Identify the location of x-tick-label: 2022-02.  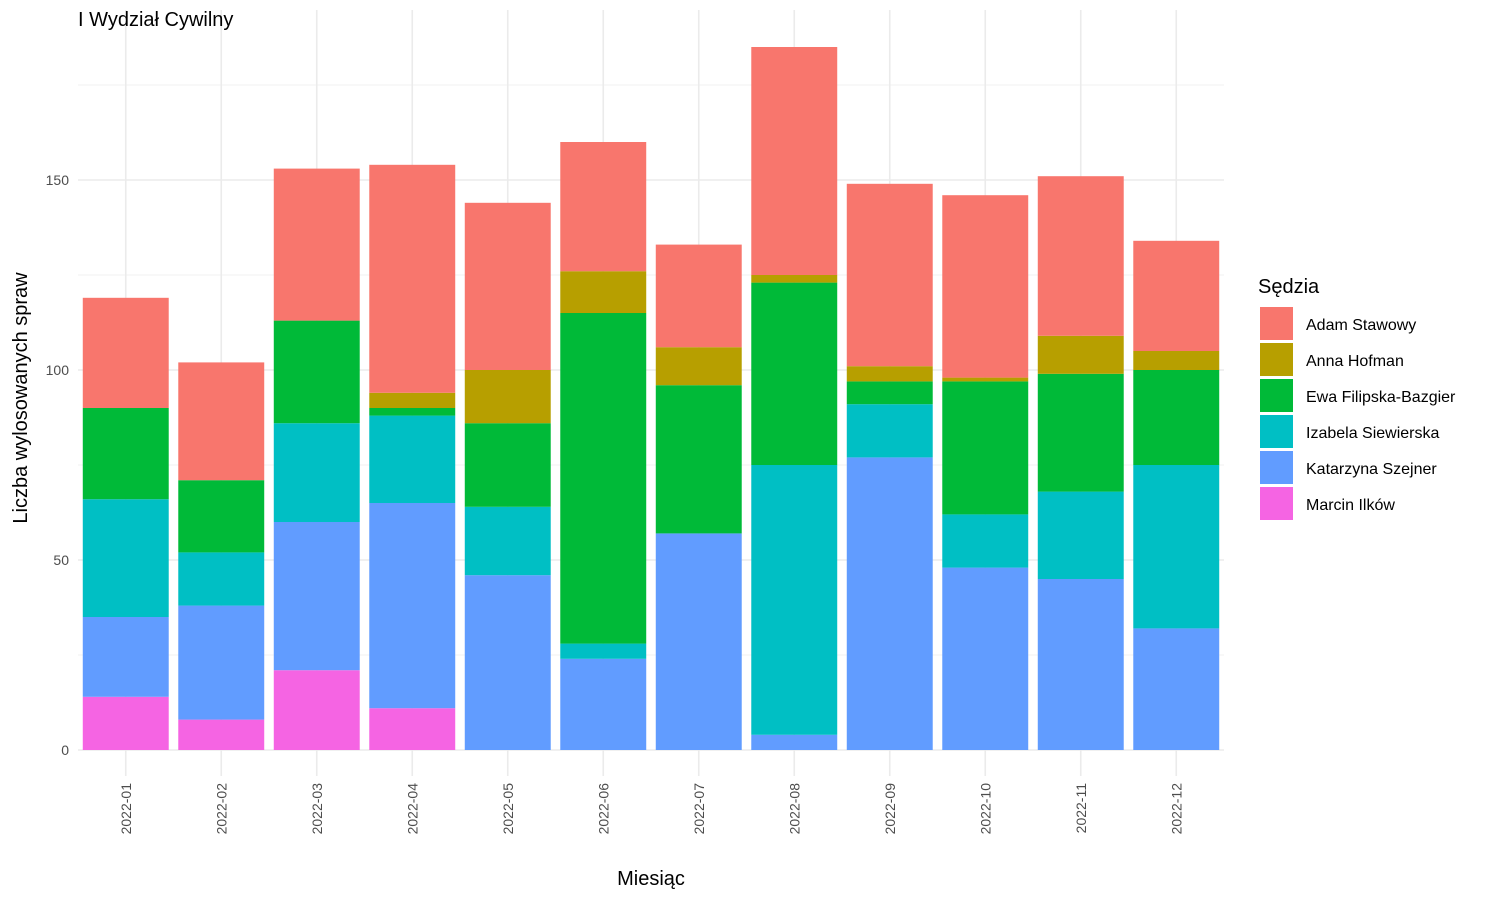
(221, 809).